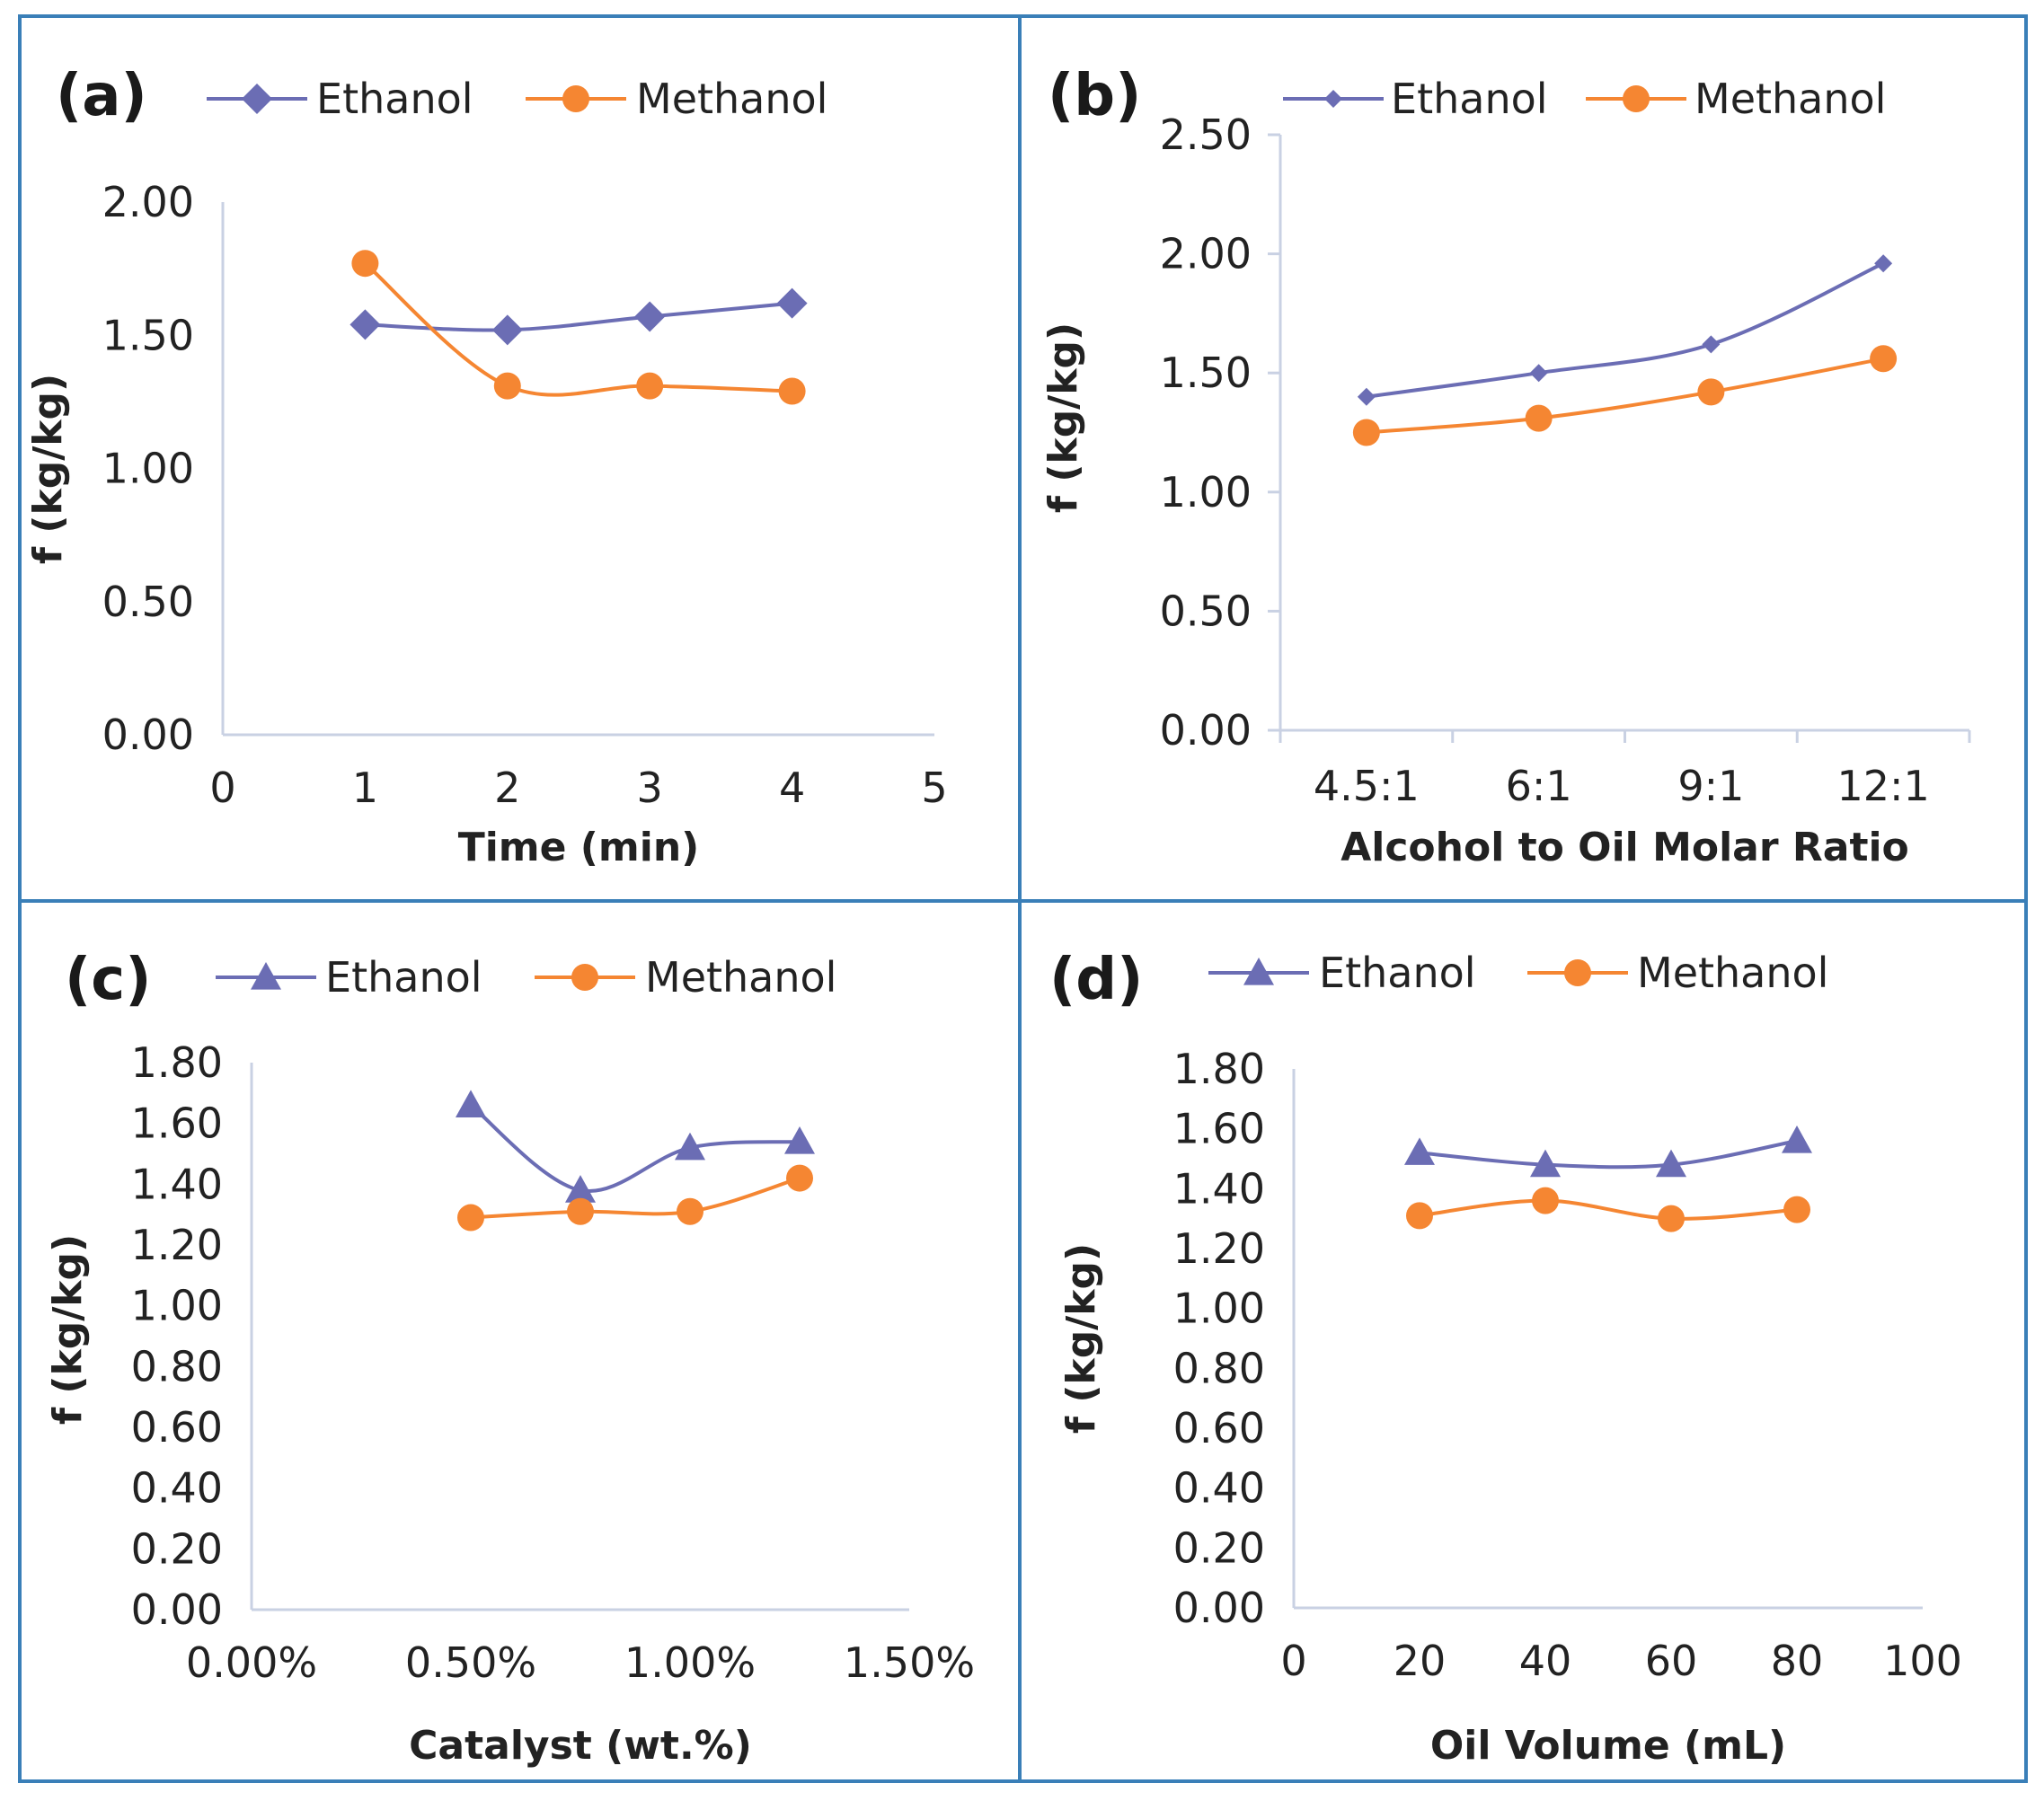 The image size is (2044, 1801). I want to click on y-tick-label: 0.60, so click(177, 1427).